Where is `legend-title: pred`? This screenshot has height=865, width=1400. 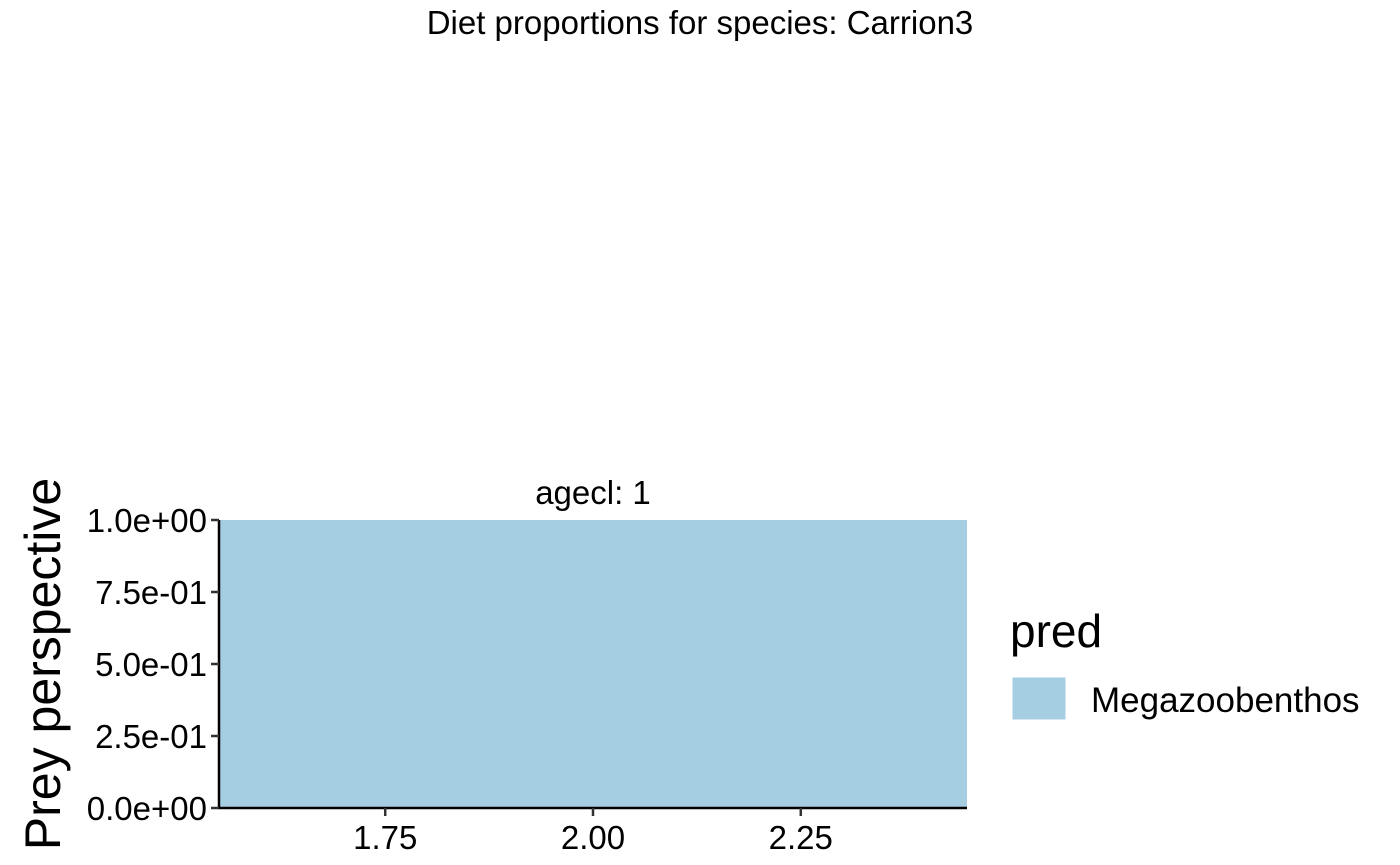 legend-title: pred is located at coordinates (1056, 631).